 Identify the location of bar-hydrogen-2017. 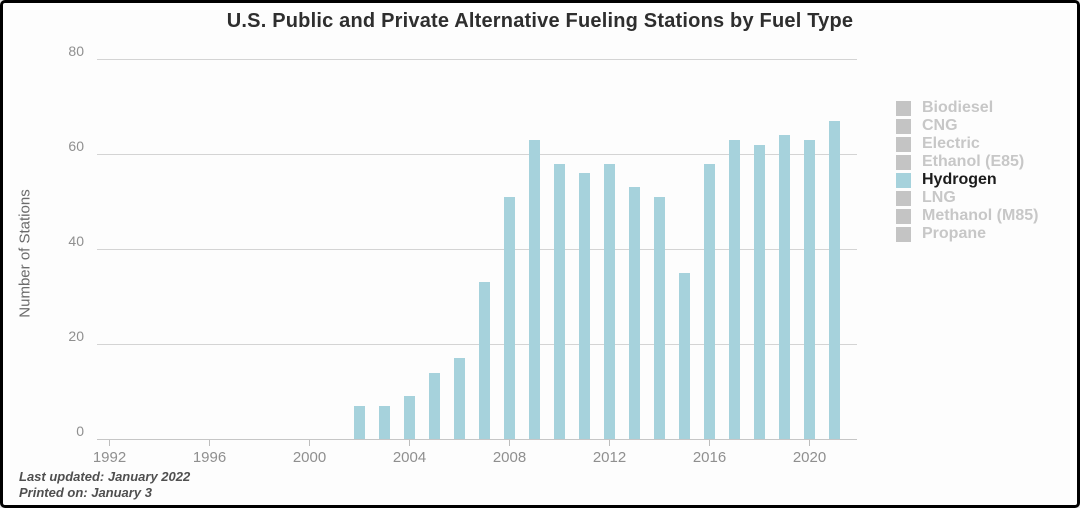
(734, 289).